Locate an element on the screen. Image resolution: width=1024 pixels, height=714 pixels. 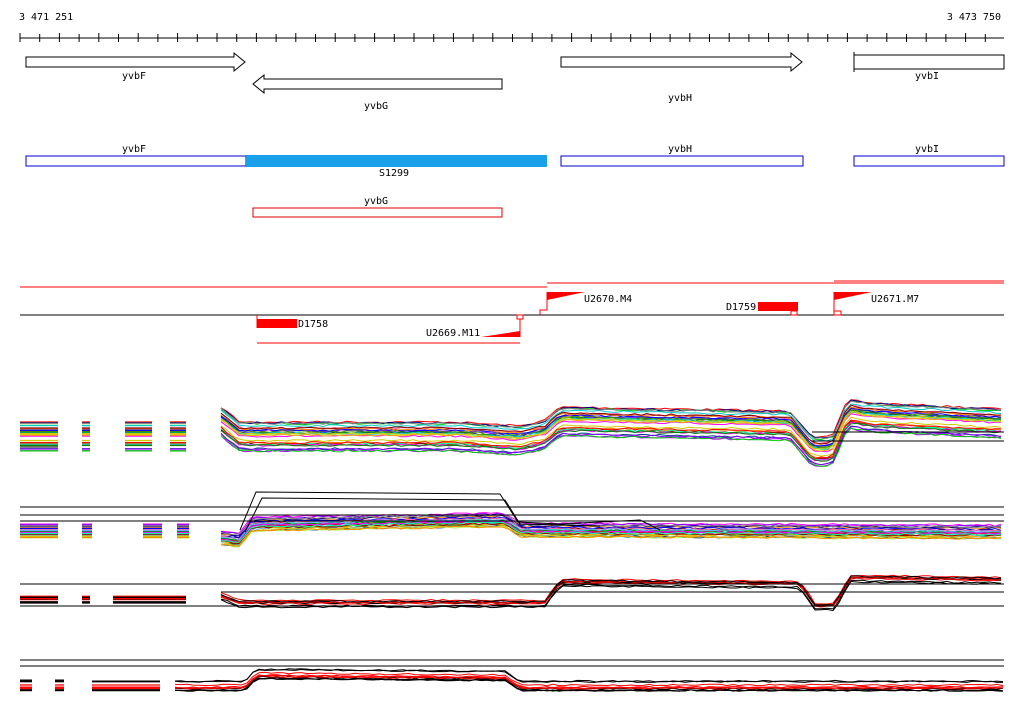
segment-label-U2671-M7: U2671.M7 is located at coordinates (895, 299).